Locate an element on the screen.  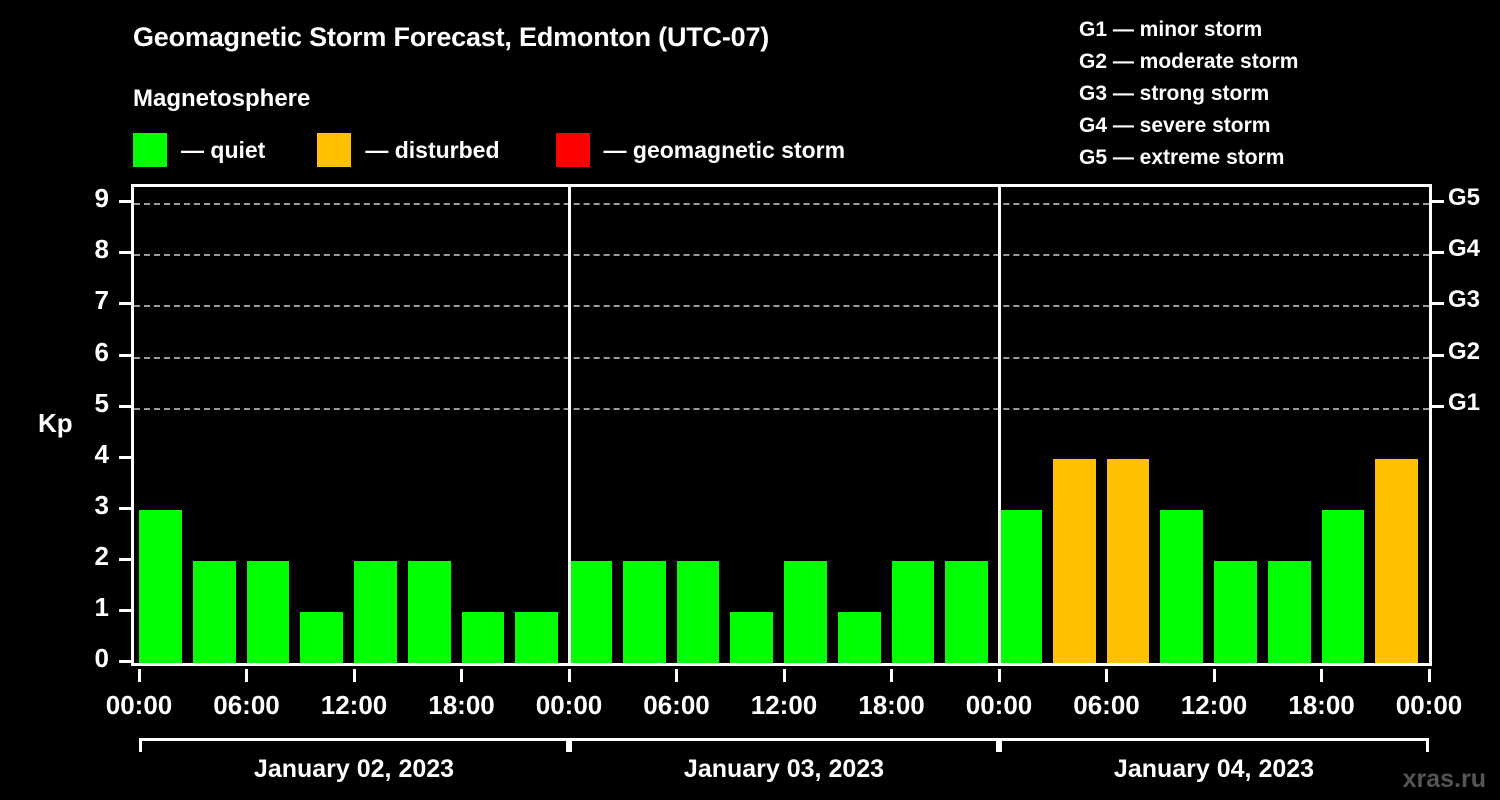
y-tick-label-3: 3 is located at coordinates (101, 504).